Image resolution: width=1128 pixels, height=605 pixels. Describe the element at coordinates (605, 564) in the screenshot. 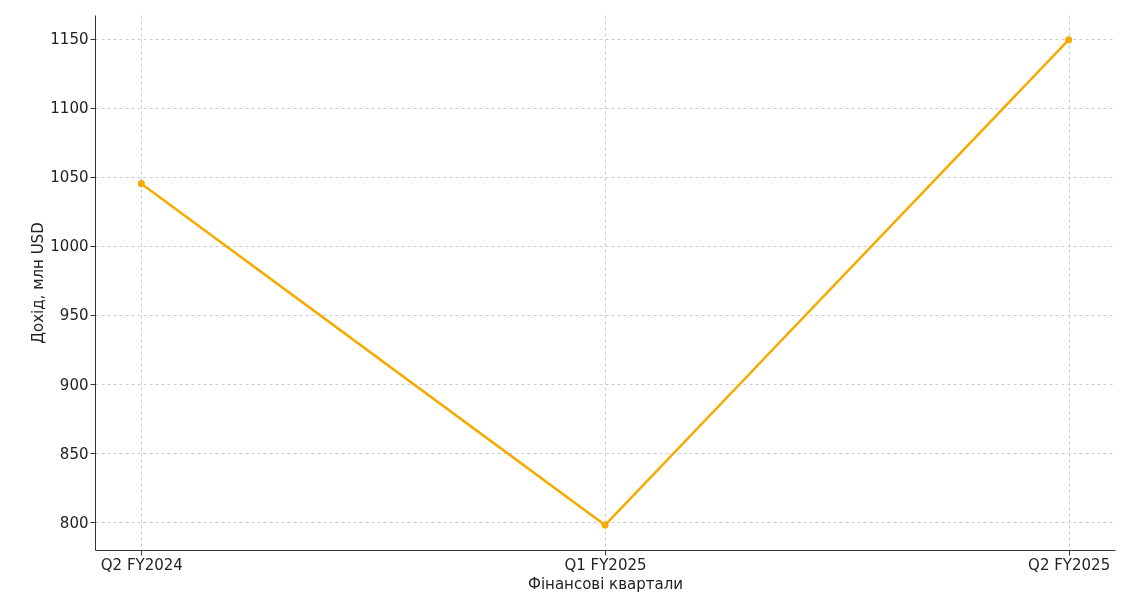

I see `x-tick-label: Q1 FY2025` at that location.